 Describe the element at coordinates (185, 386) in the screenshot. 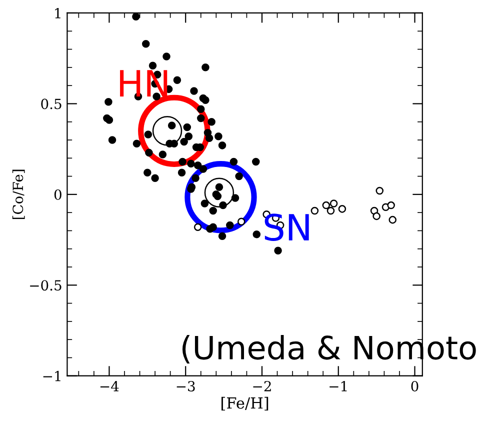

I see `x-tick-label: −3` at that location.